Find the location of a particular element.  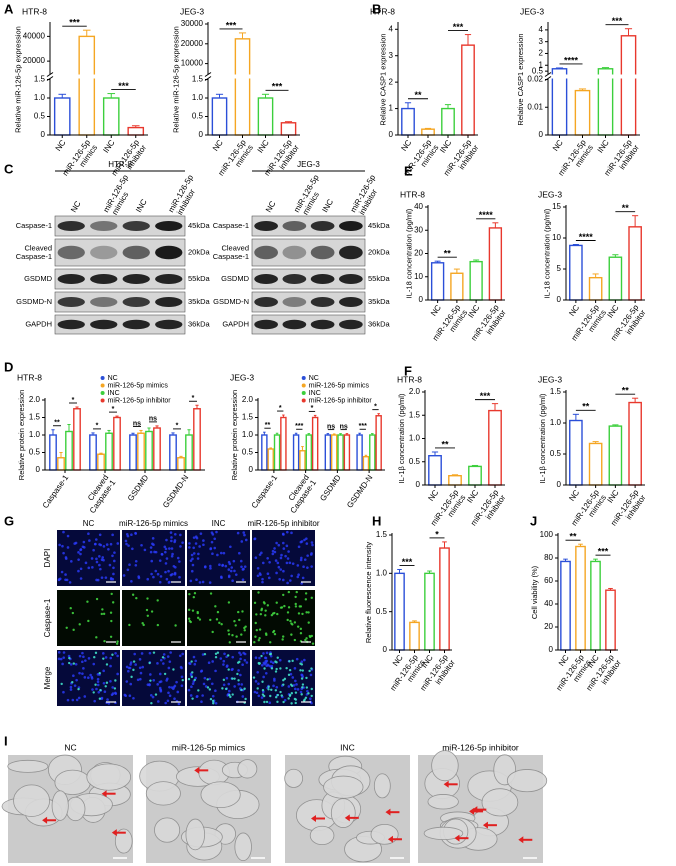

lane-label: miR-126-5p inhibitor is located at coordinates (185, 196).